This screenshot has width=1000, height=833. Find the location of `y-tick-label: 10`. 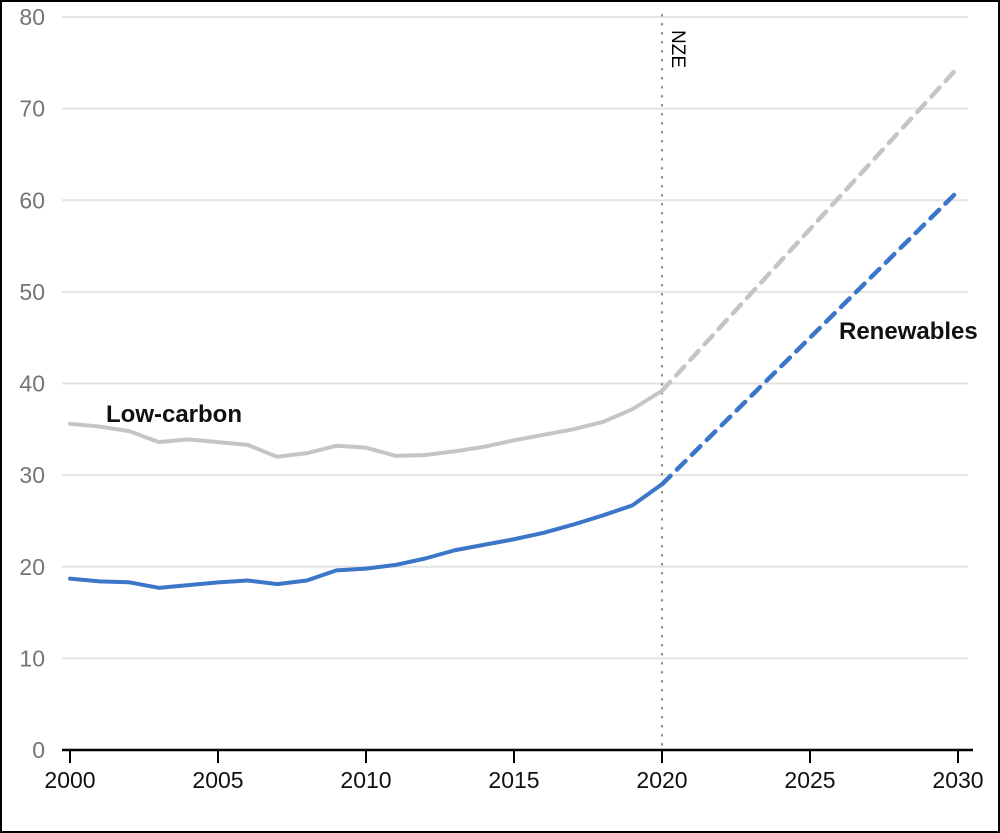

y-tick-label: 10 is located at coordinates (32, 658).